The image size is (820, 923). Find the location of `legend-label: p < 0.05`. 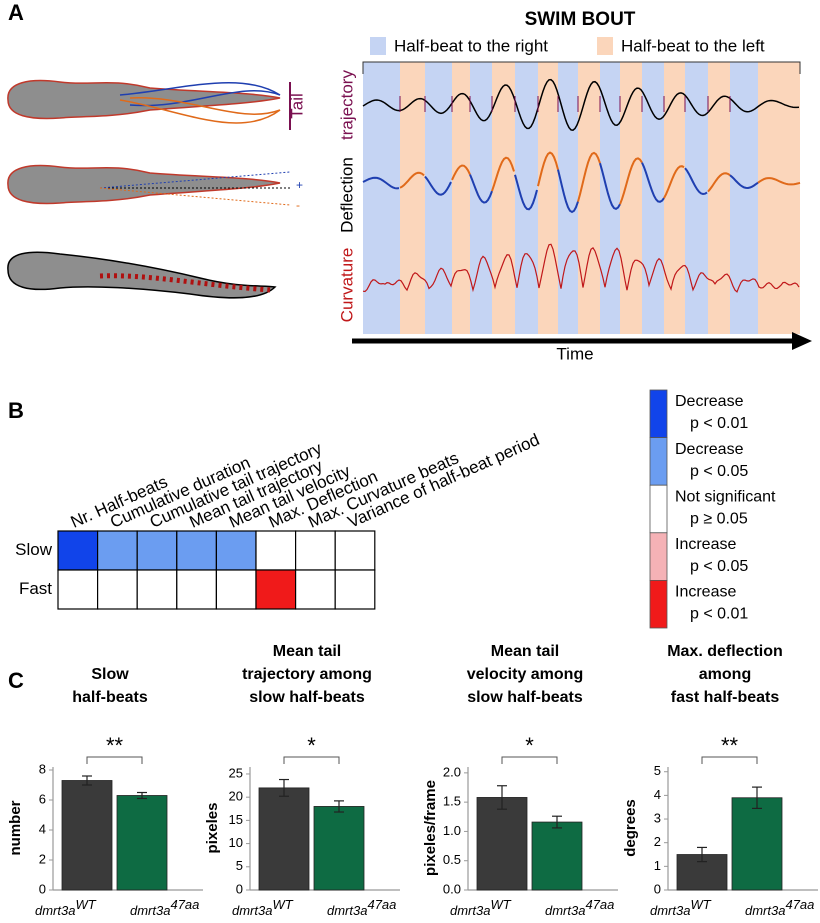

legend-label: p < 0.05 is located at coordinates (719, 471).